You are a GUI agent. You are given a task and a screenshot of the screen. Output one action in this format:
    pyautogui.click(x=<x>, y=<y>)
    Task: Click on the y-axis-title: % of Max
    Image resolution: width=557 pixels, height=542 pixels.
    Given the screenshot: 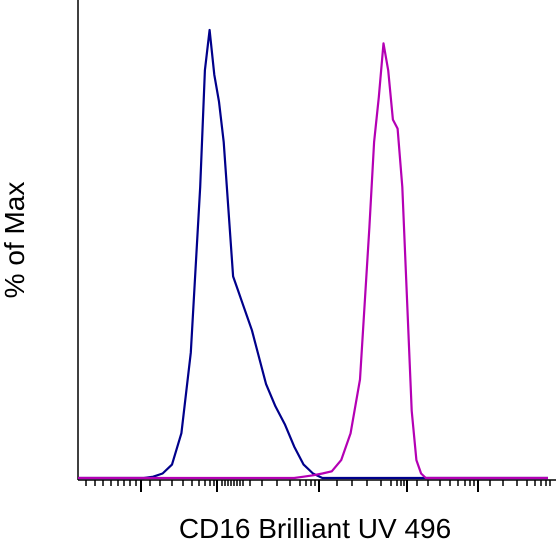 What is the action you would take?
    pyautogui.click(x=15, y=240)
    